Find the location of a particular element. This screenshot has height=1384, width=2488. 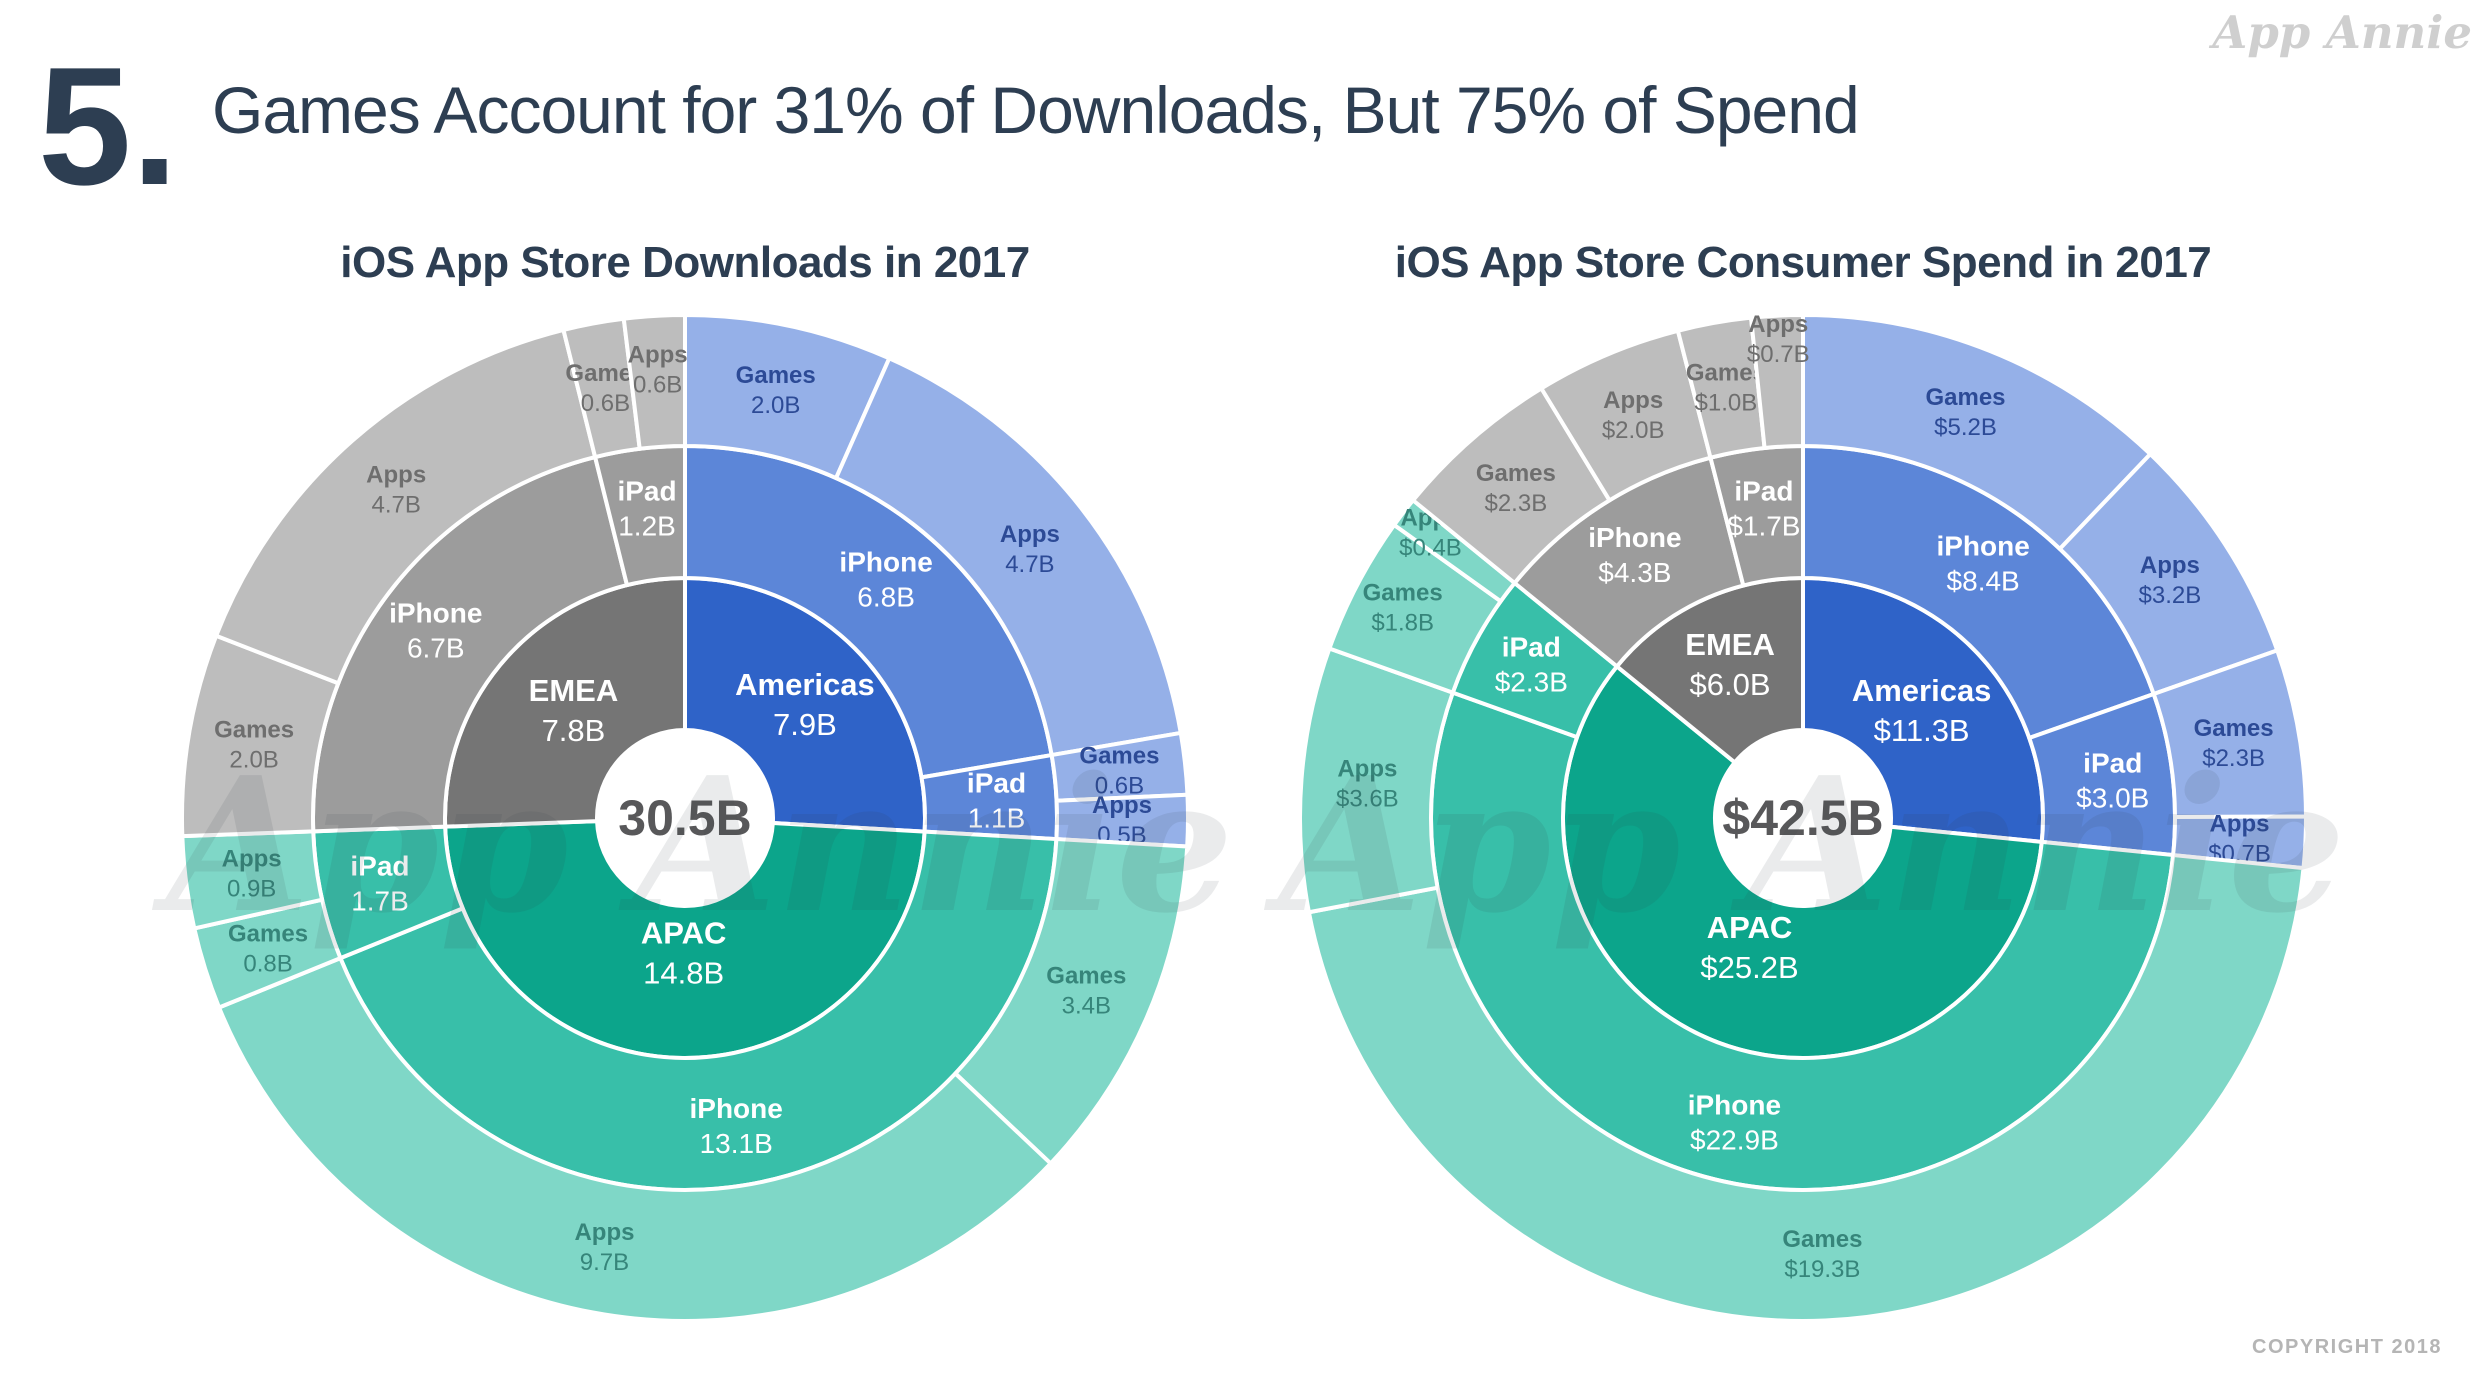

category-arc-apac-ipad-games-label-value: 0.8B is located at coordinates (267, 963).